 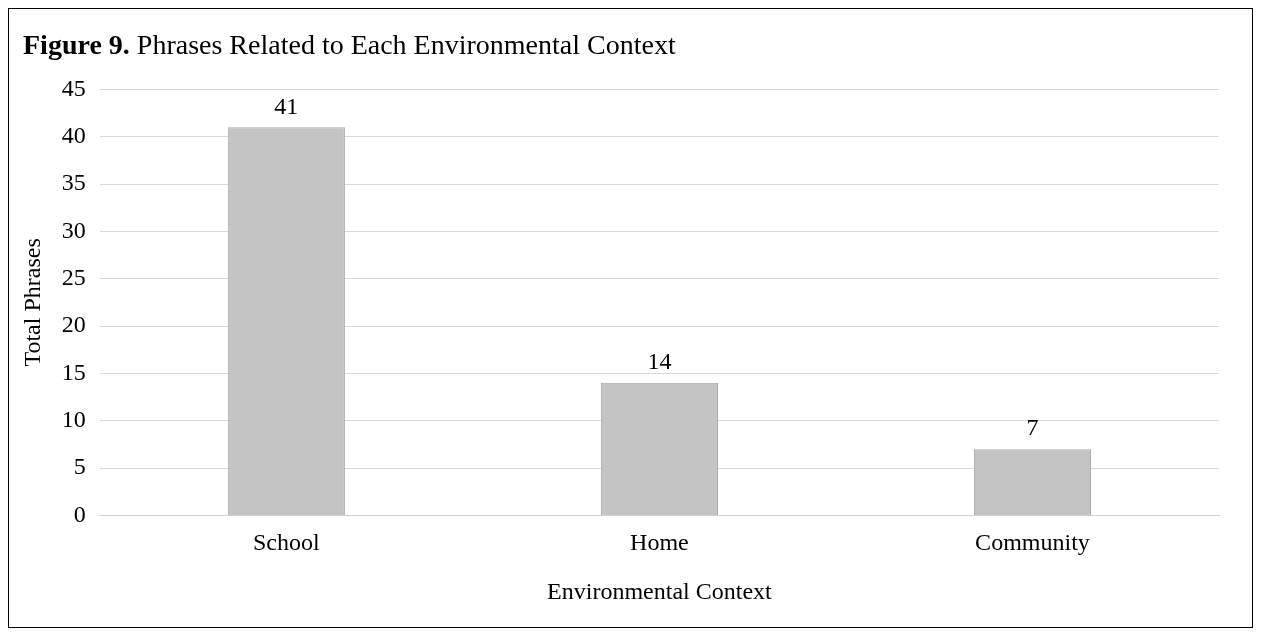 I want to click on y-tick-label: 40, so click(x=73, y=135).